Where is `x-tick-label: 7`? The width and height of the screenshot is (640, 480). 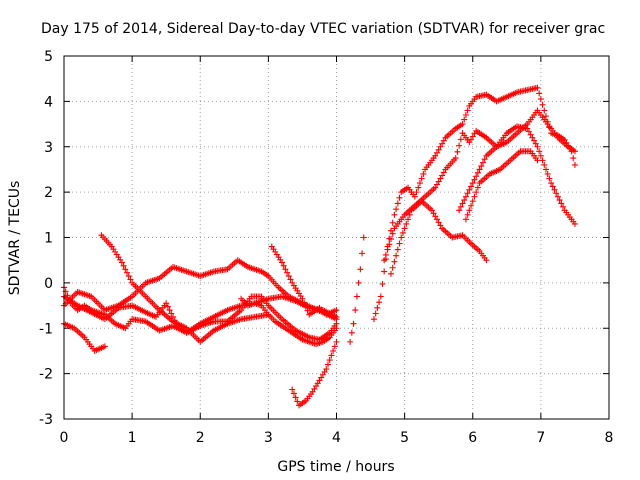 x-tick-label: 7 is located at coordinates (540, 438).